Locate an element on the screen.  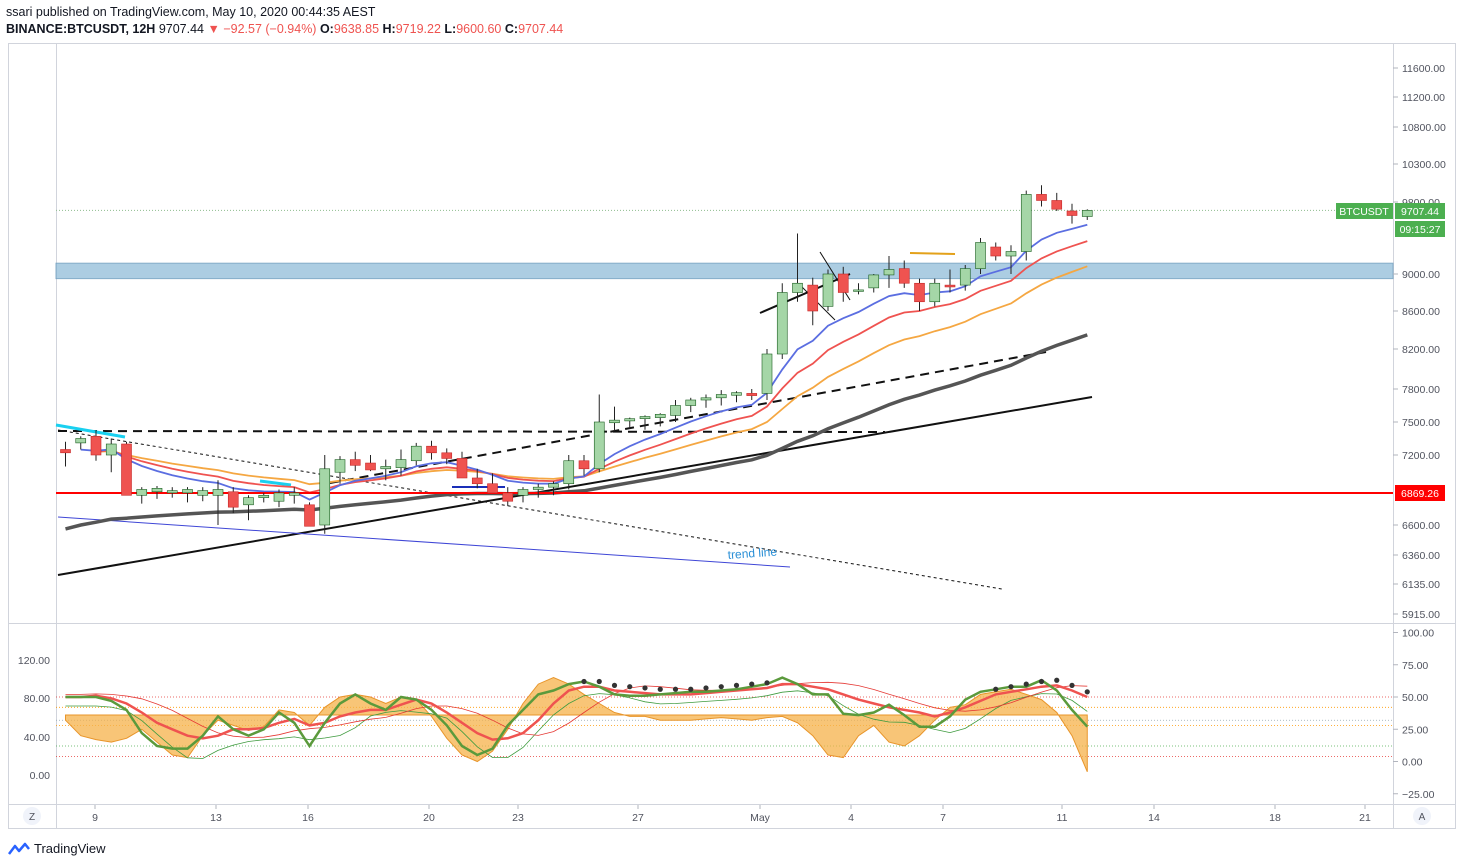
time-tick-label: May is located at coordinates (760, 818).